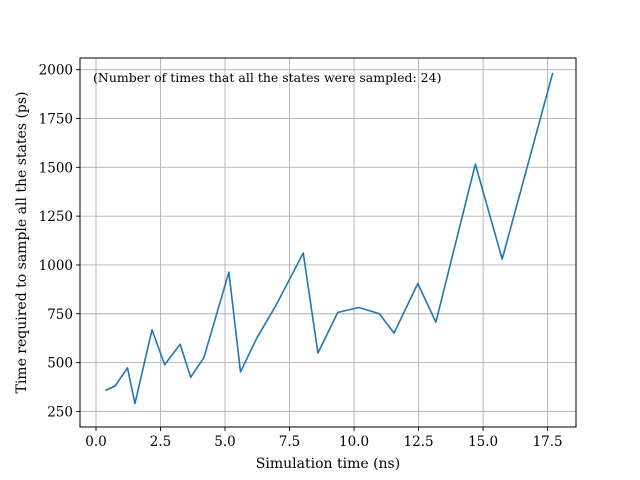  Describe the element at coordinates (59, 241) in the screenshot. I see `y-axis-ticks: 250 500 750 1000 1250 1500 1750 2000` at that location.